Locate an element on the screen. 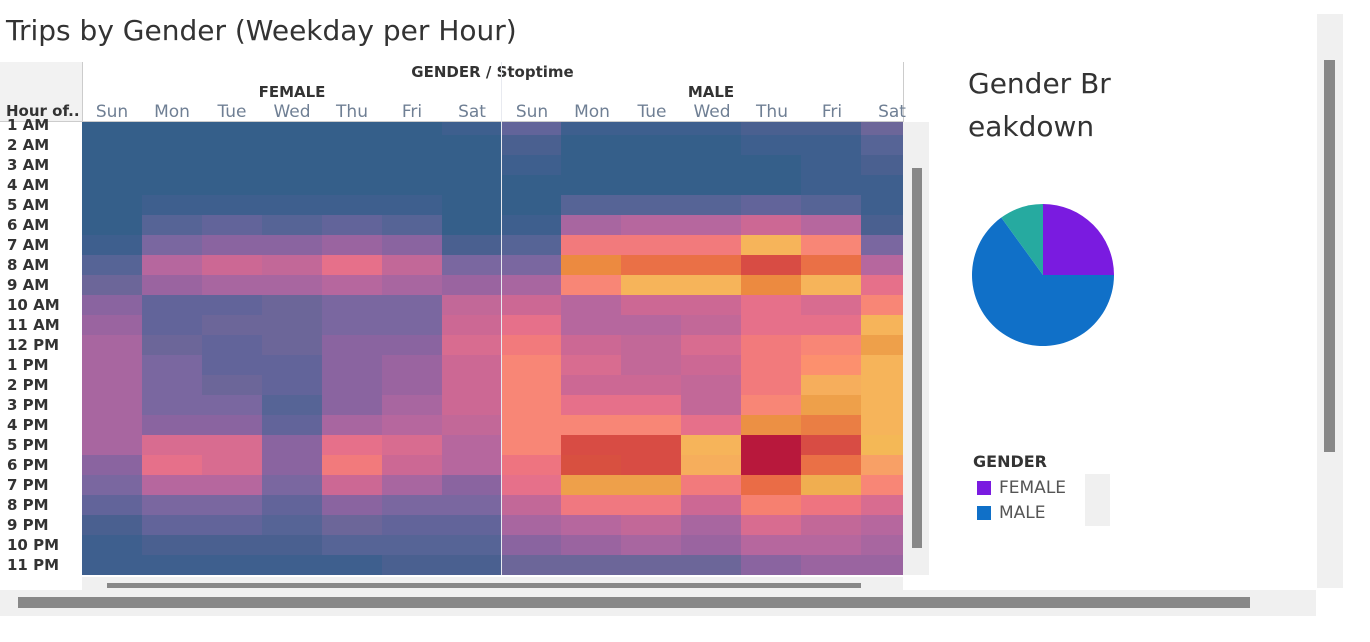  hour-label: 3 AM is located at coordinates (28, 165).